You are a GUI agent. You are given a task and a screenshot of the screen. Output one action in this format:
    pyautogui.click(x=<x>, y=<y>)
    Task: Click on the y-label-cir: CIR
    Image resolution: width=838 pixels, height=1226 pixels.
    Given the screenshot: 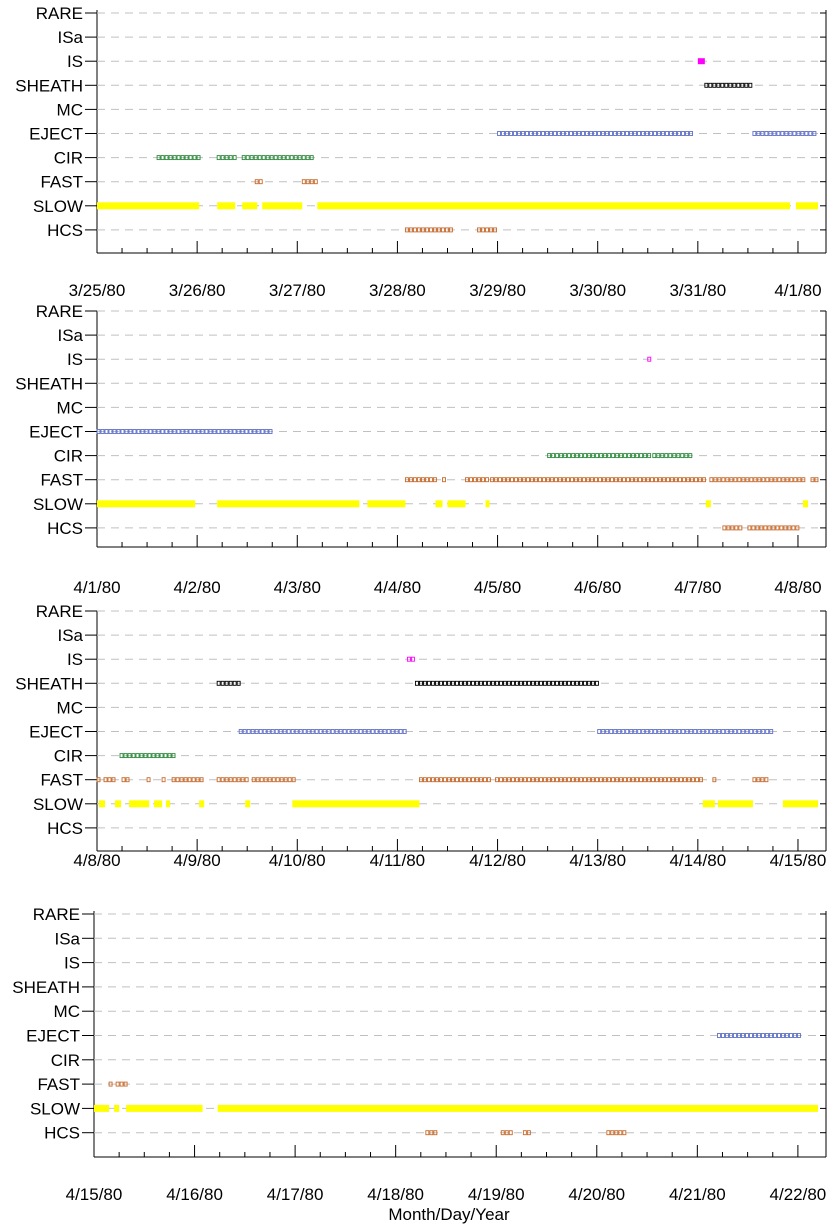 What is the action you would take?
    pyautogui.click(x=68, y=456)
    